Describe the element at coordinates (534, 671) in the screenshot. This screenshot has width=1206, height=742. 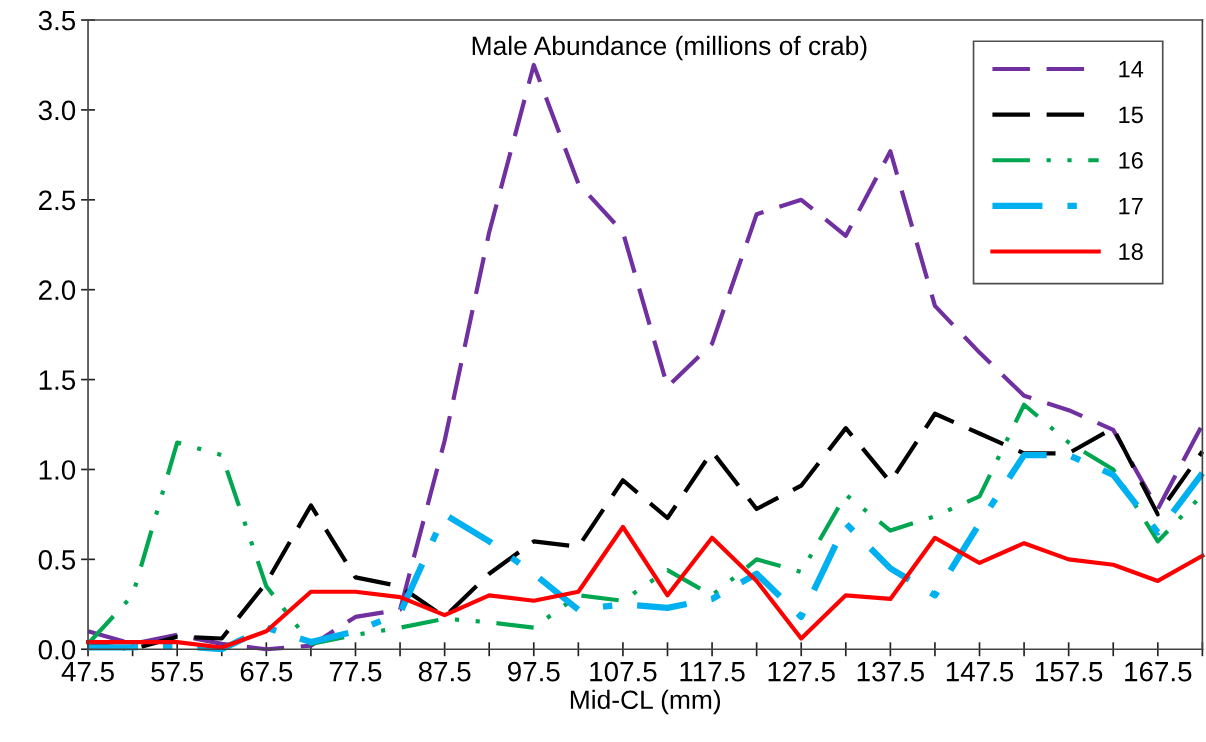
I see `x-tick-label: 97.5` at that location.